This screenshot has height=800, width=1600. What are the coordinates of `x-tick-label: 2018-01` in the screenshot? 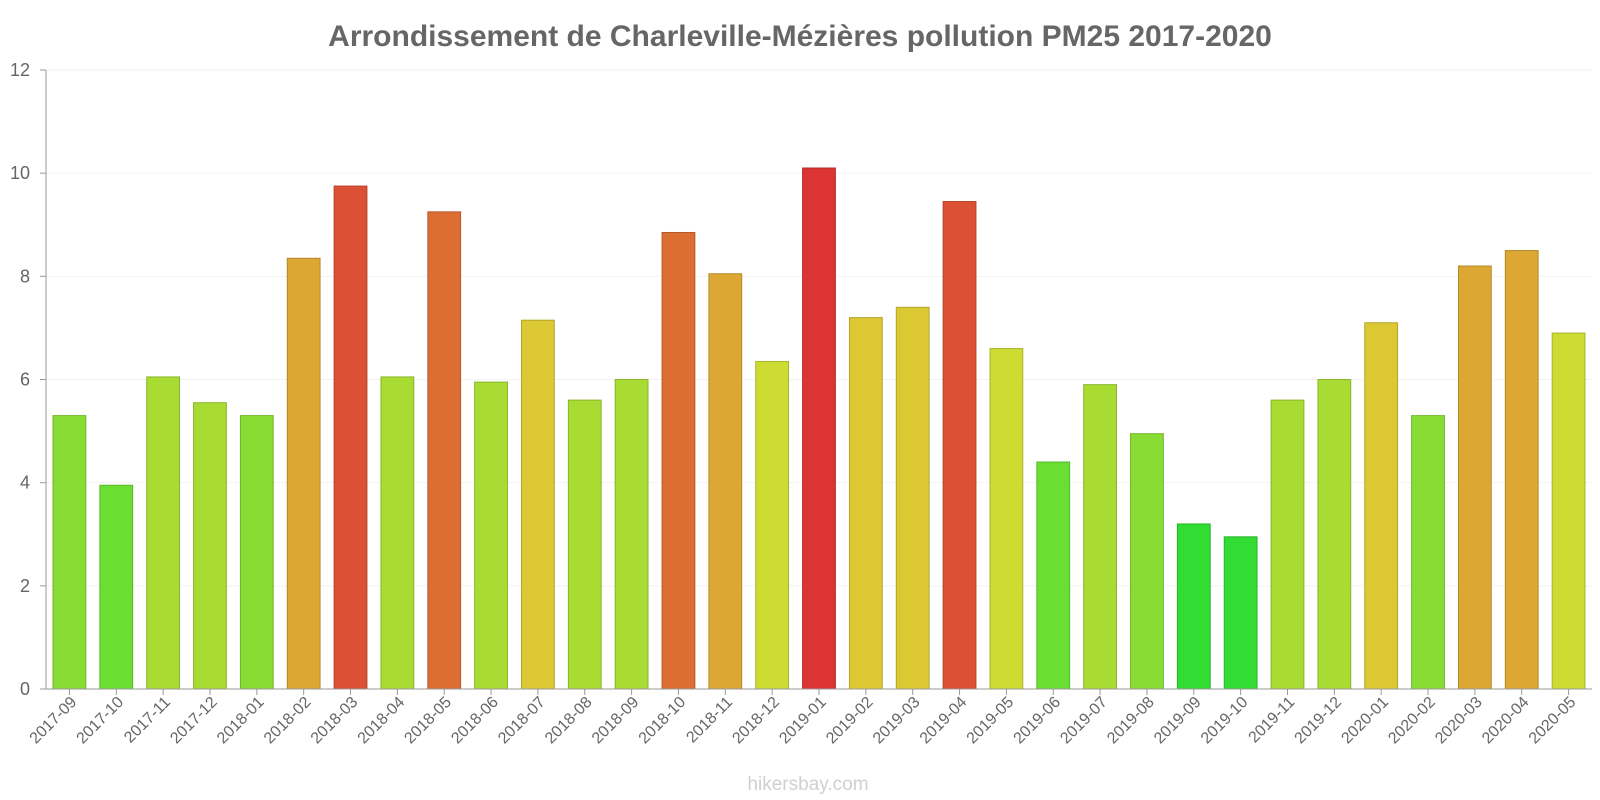 It's located at (241, 721).